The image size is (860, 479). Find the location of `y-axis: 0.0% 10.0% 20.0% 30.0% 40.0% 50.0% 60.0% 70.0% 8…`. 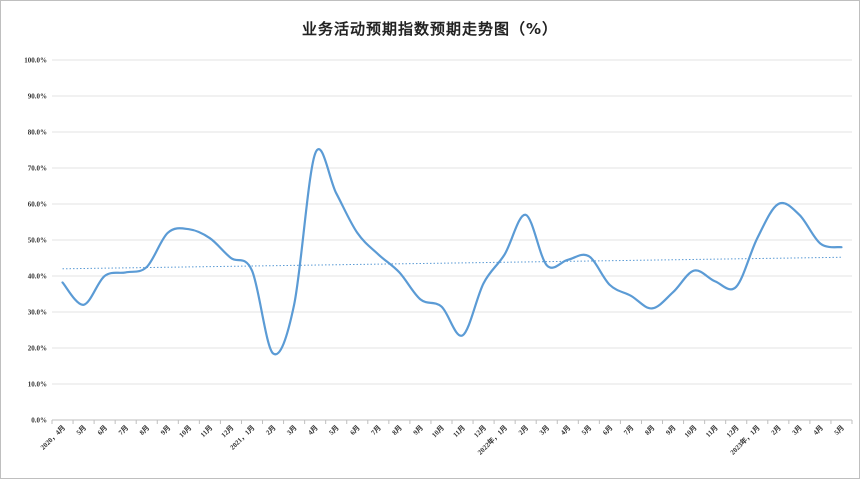

y-axis: 0.0% 10.0% 20.0% 30.0% 40.0% 50.0% 60.0% 70.0% 8… is located at coordinates (35, 241).